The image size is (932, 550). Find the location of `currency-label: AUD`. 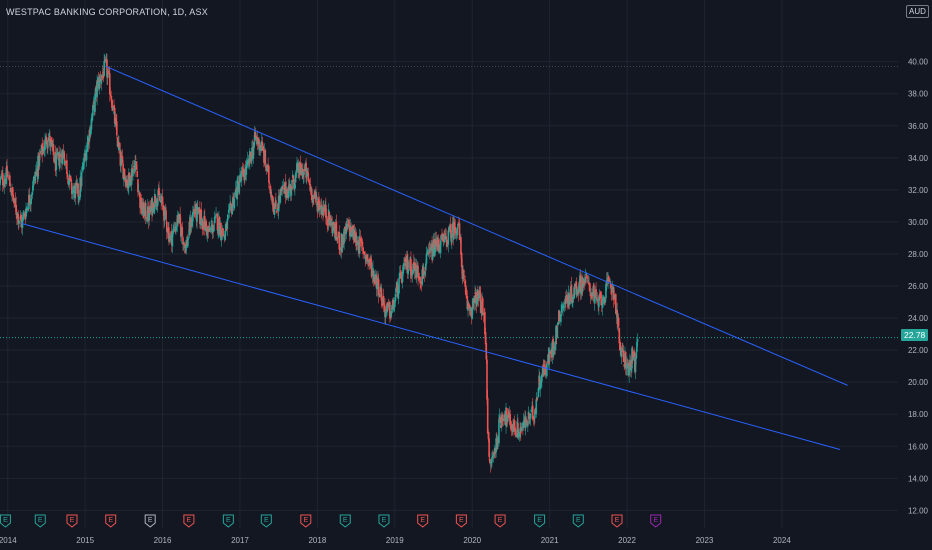

currency-label: AUD is located at coordinates (917, 11).